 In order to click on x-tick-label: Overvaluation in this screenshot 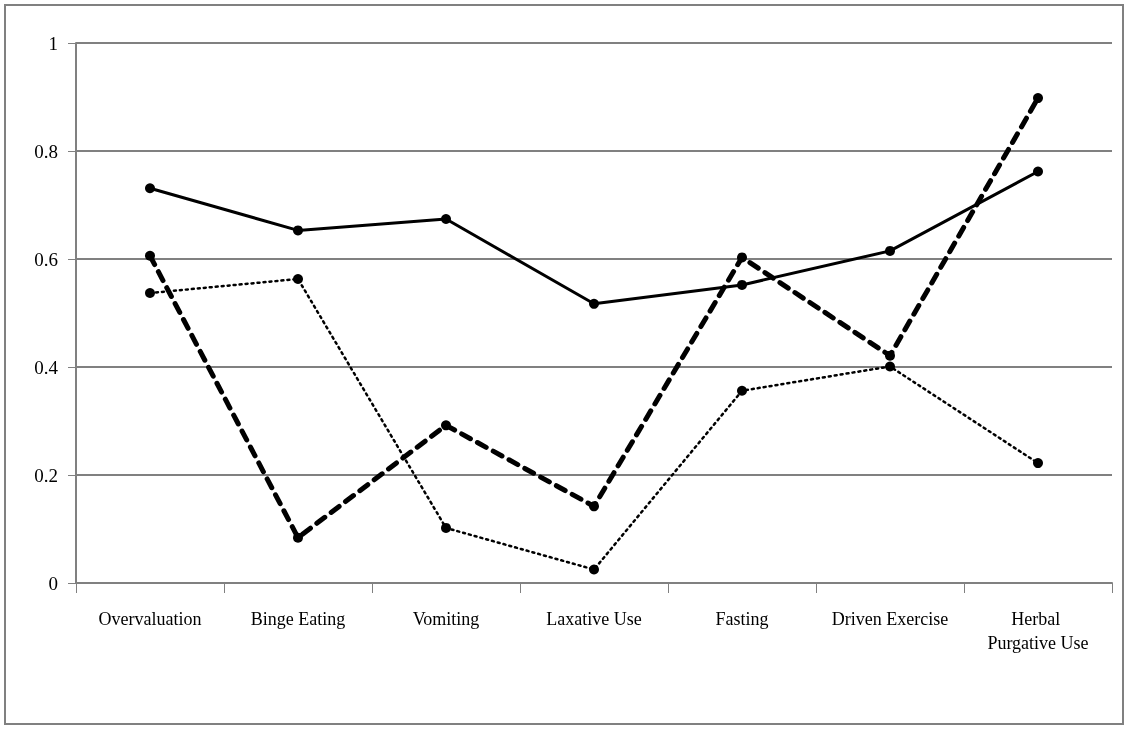, I will do `click(150, 619)`.